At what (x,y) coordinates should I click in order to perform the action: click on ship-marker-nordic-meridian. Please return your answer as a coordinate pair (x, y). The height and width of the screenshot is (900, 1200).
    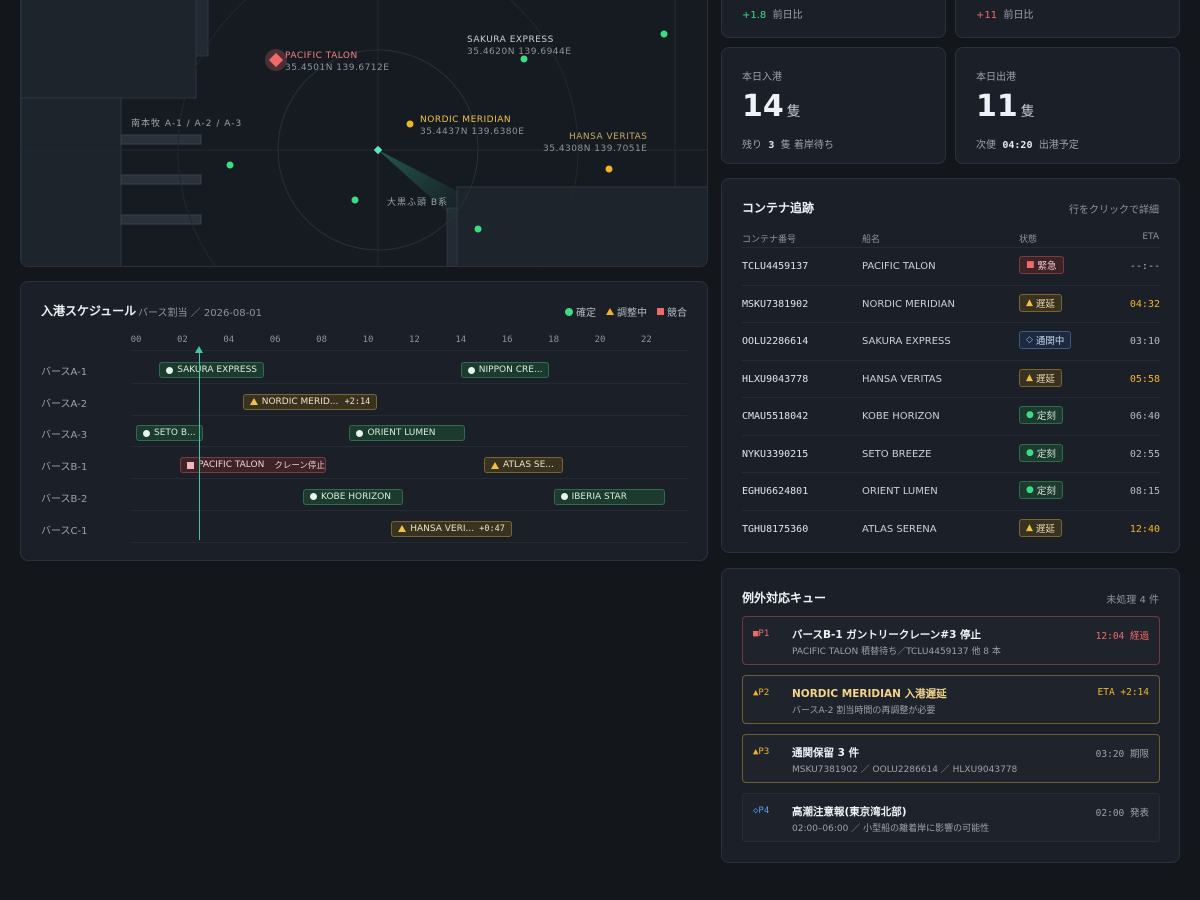
    Looking at the image, I should click on (410, 124).